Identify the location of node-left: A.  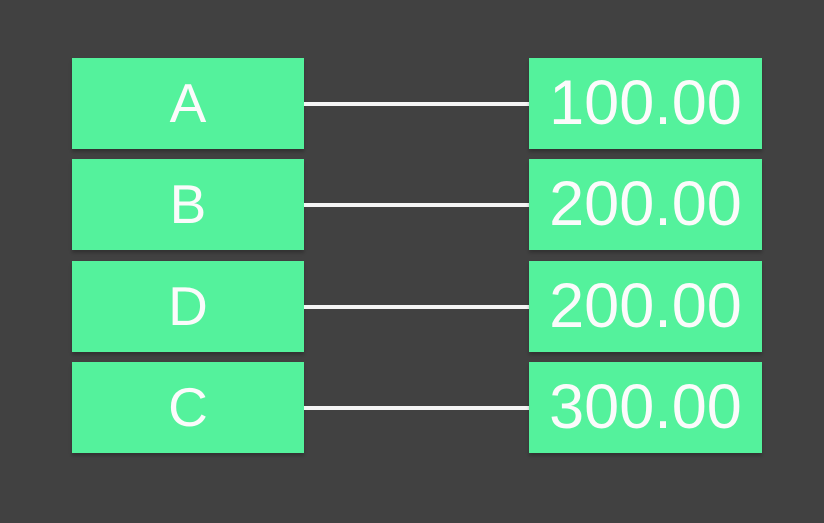
(188, 103).